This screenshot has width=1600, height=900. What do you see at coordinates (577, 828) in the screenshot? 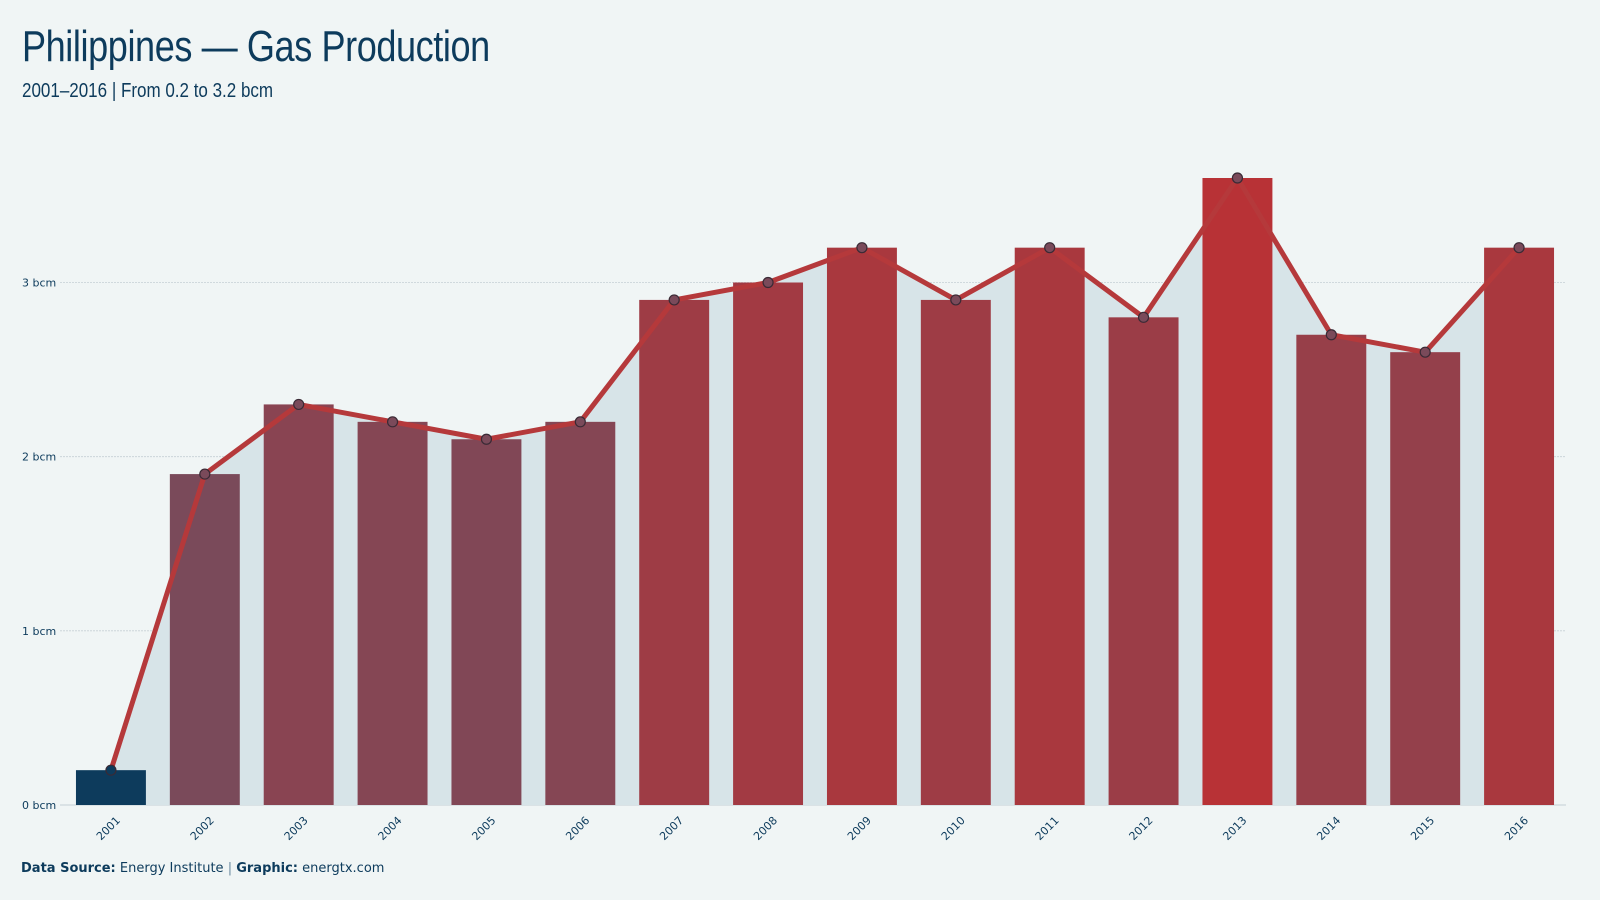
I see `x-tick-label: 2006` at bounding box center [577, 828].